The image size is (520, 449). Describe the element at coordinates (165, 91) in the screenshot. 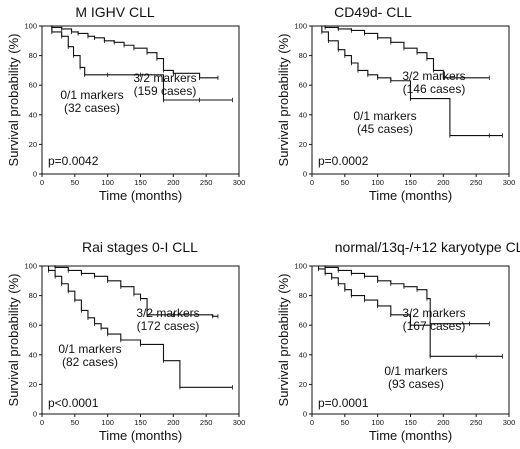

I see `series-label: (159 cases)` at that location.